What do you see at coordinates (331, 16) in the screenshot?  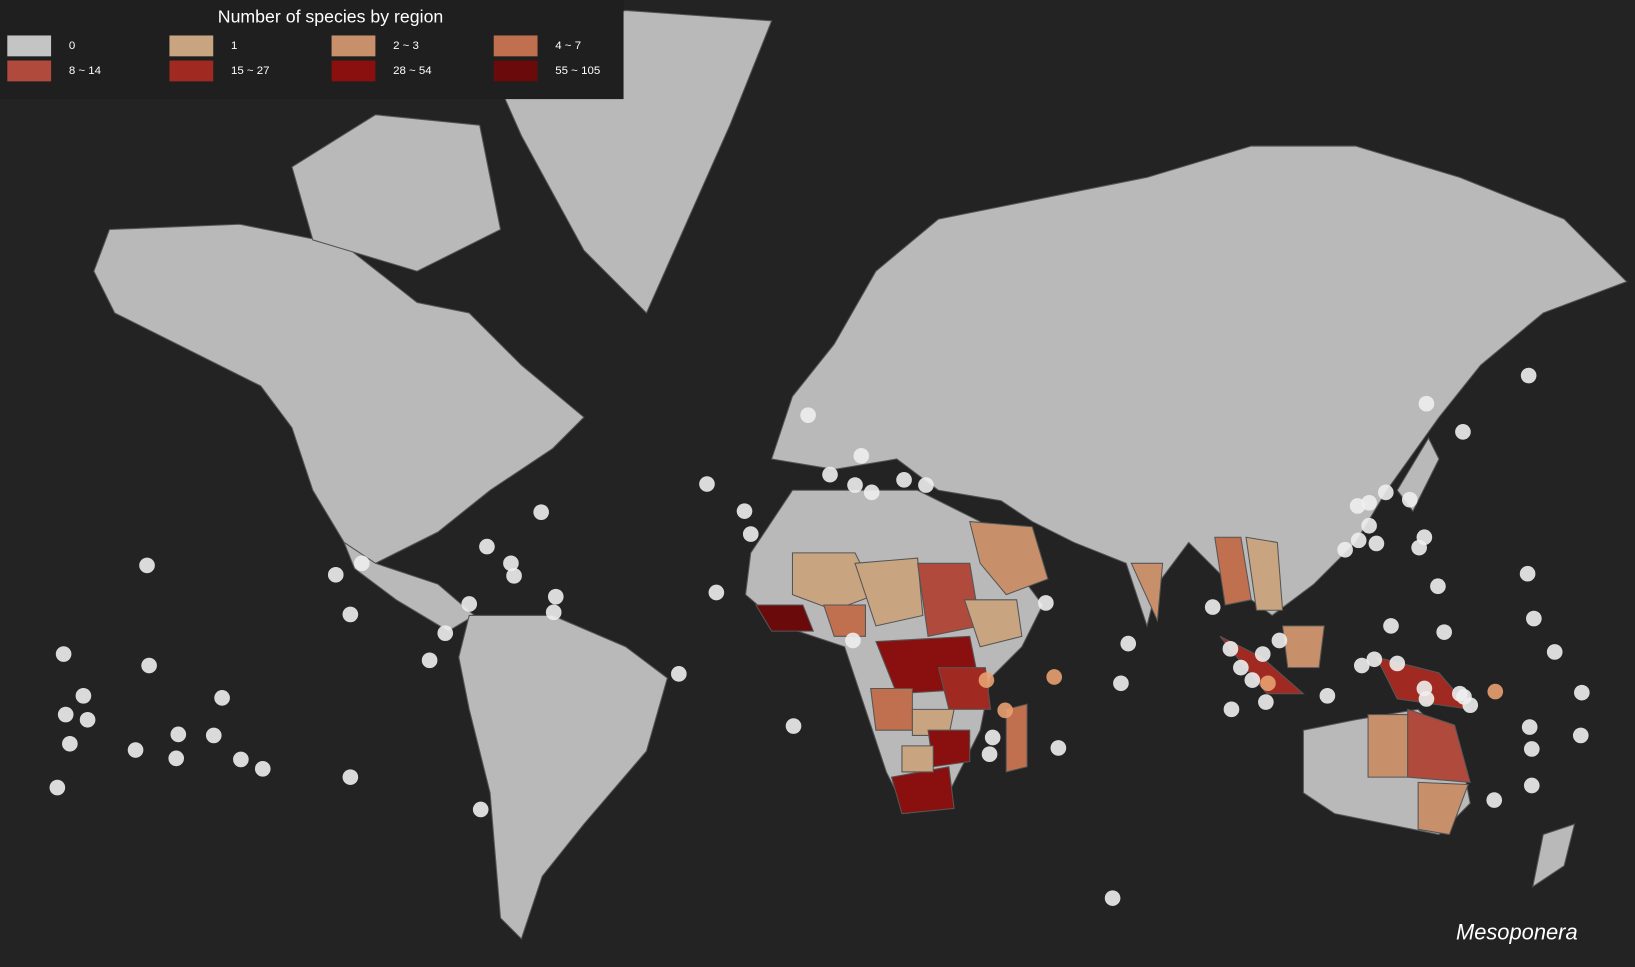 I see `legend-title: Number of species by region` at bounding box center [331, 16].